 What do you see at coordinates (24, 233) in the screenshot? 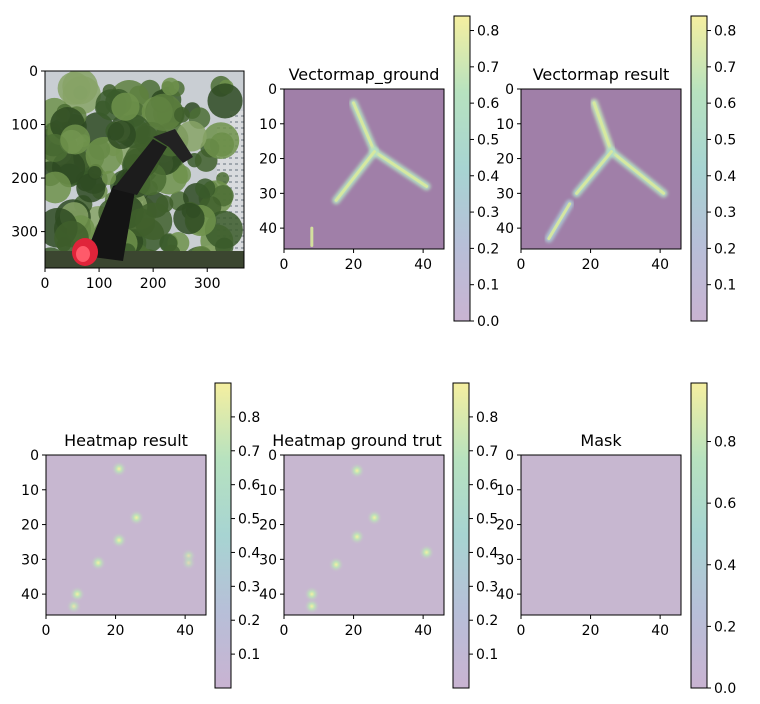
I see `y-tick-label: 300` at bounding box center [24, 233].